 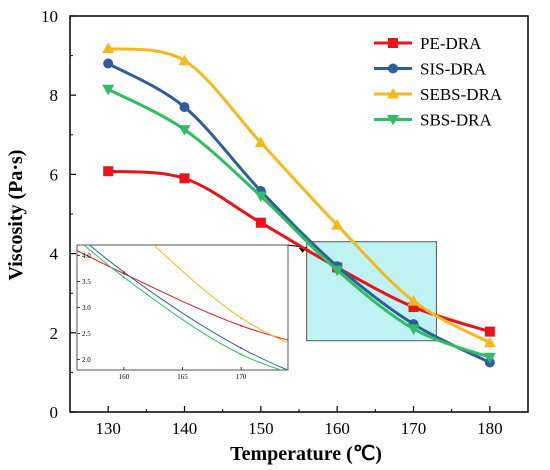 What do you see at coordinates (306, 454) in the screenshot?
I see `x-axis-title: Temperature (℃)` at bounding box center [306, 454].